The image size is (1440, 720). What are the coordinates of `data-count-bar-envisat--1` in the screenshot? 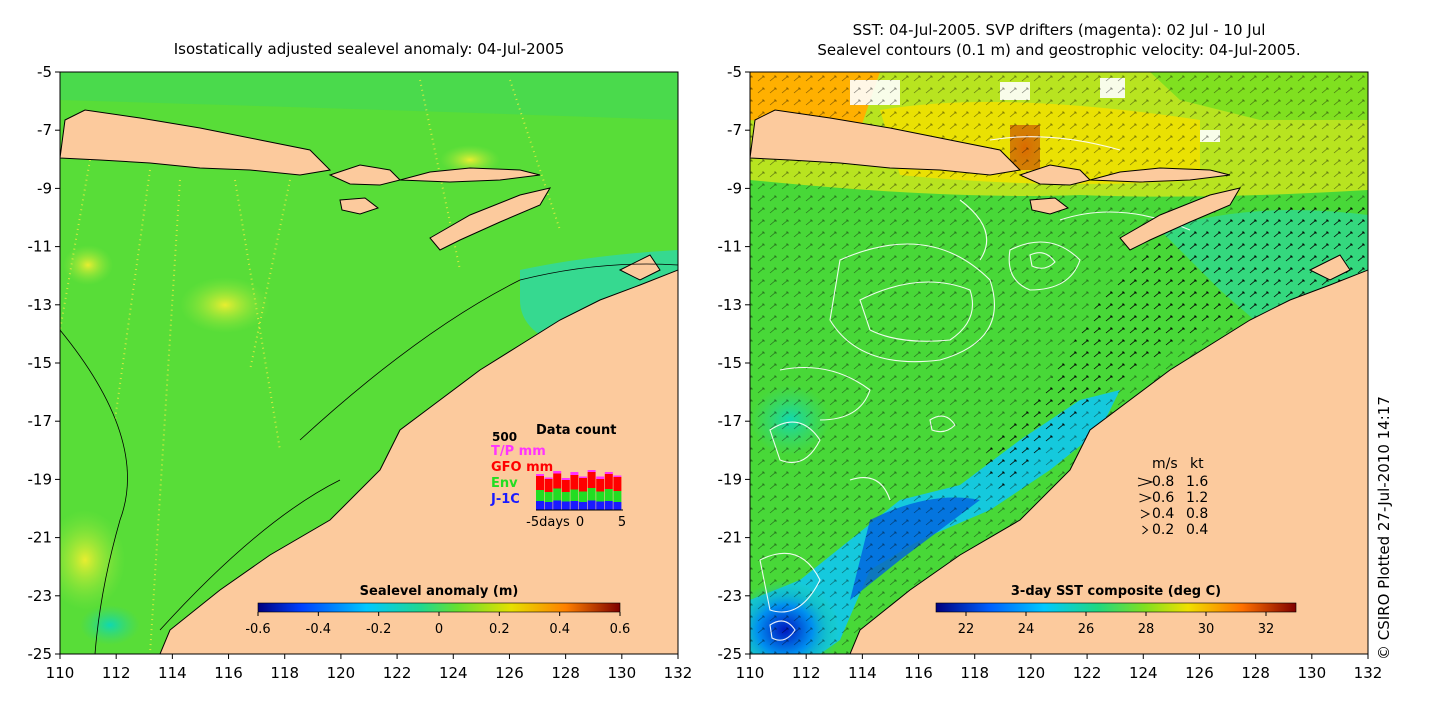 It's located at (574, 495).